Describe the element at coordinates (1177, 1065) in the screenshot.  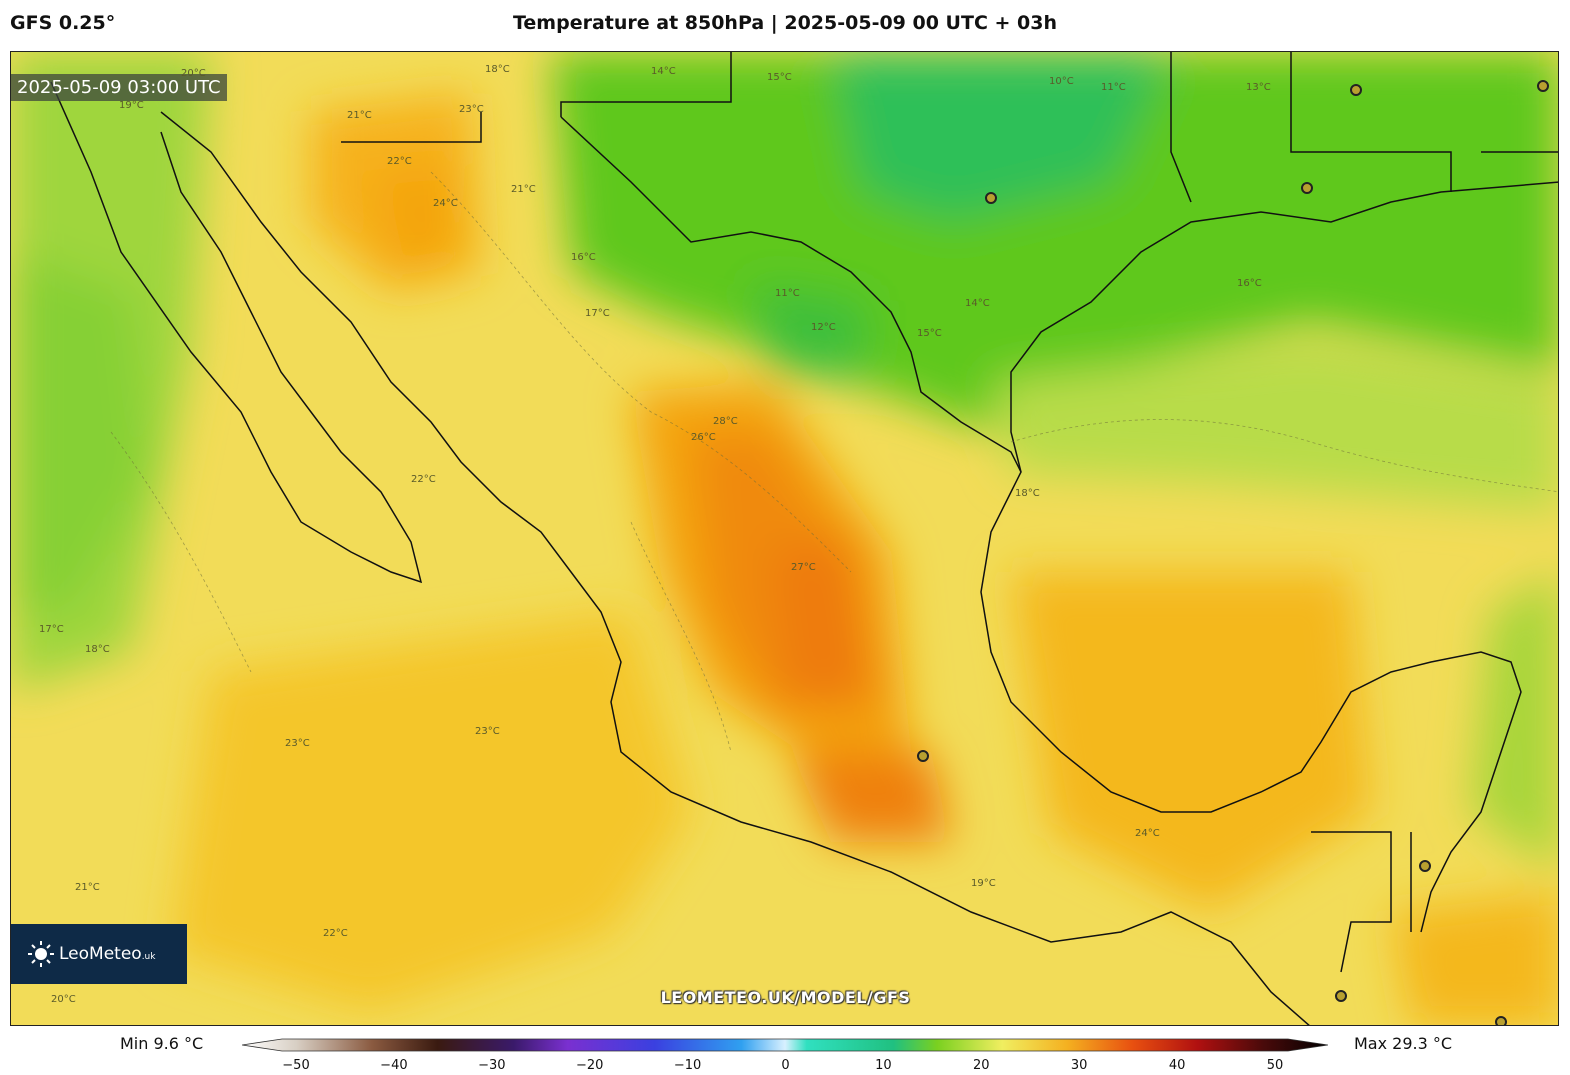
I see `scale-tick-label: 40` at that location.